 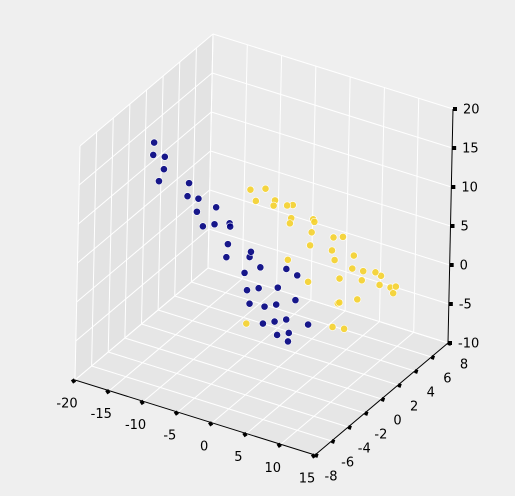 I want to click on z-tick-label: -10, so click(x=468, y=344).